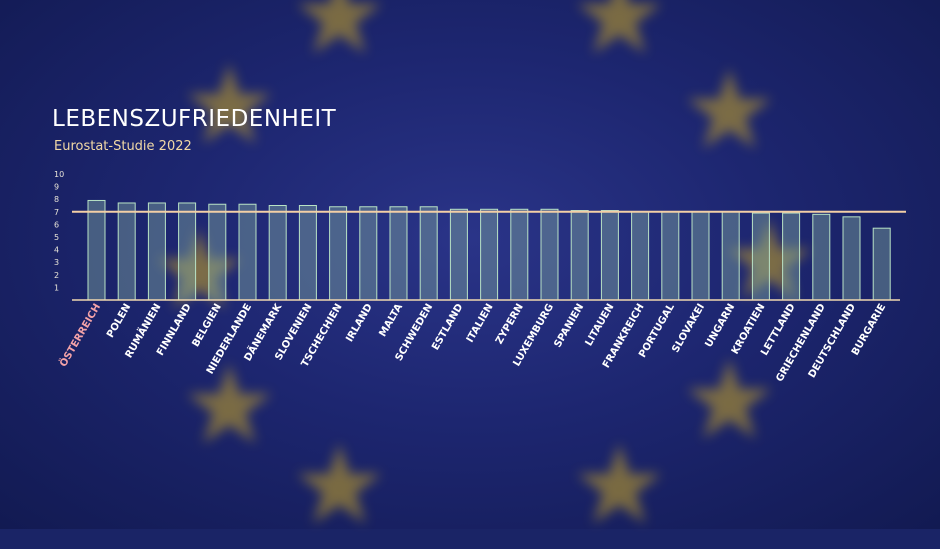 The width and height of the screenshot is (940, 549). I want to click on x-tick-label: MALTA, so click(391, 320).